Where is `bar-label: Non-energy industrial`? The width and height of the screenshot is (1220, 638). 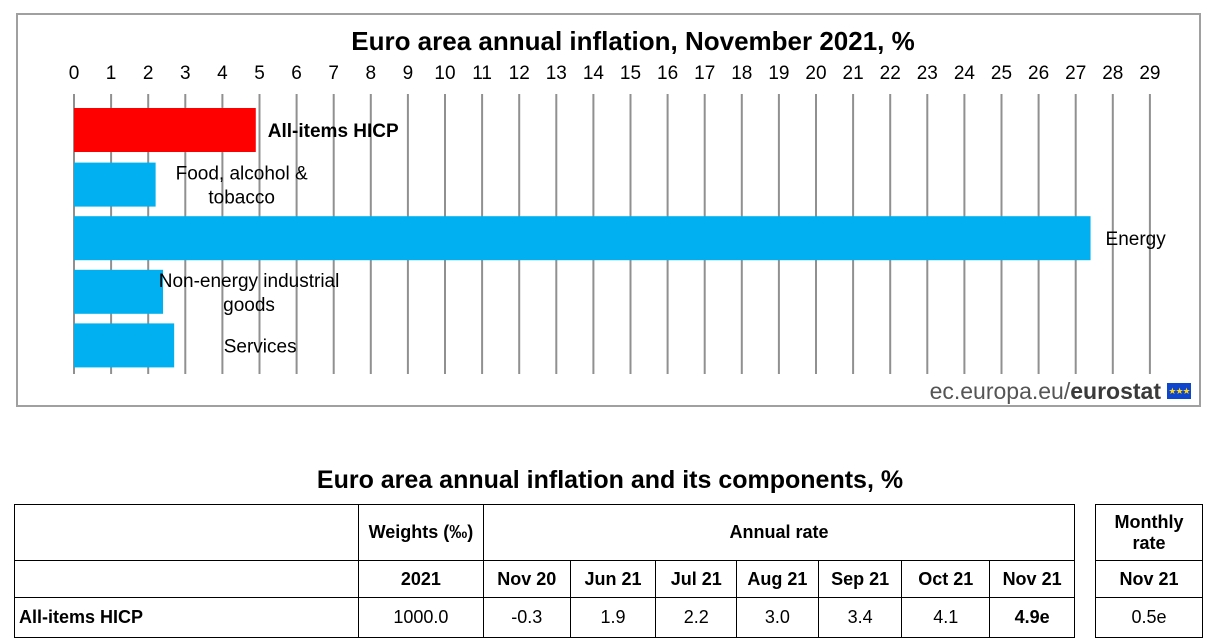
bar-label: Non-energy industrial is located at coordinates (249, 281).